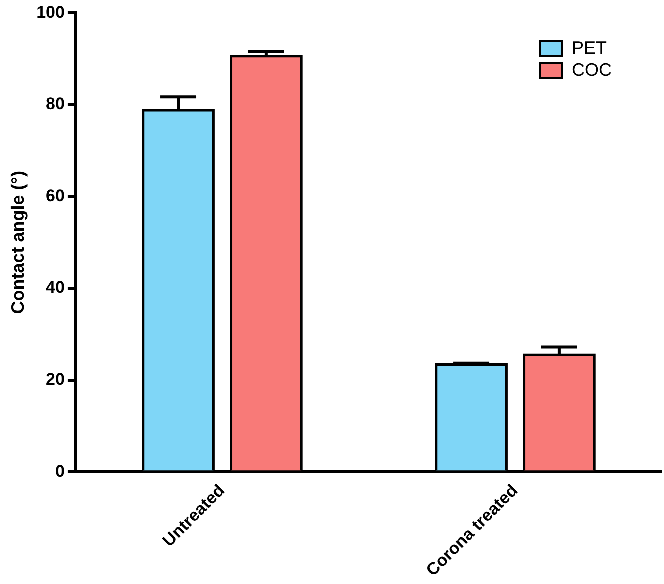 This screenshot has height=584, width=664. What do you see at coordinates (60, 471) in the screenshot?
I see `y-tick-label: 0` at bounding box center [60, 471].